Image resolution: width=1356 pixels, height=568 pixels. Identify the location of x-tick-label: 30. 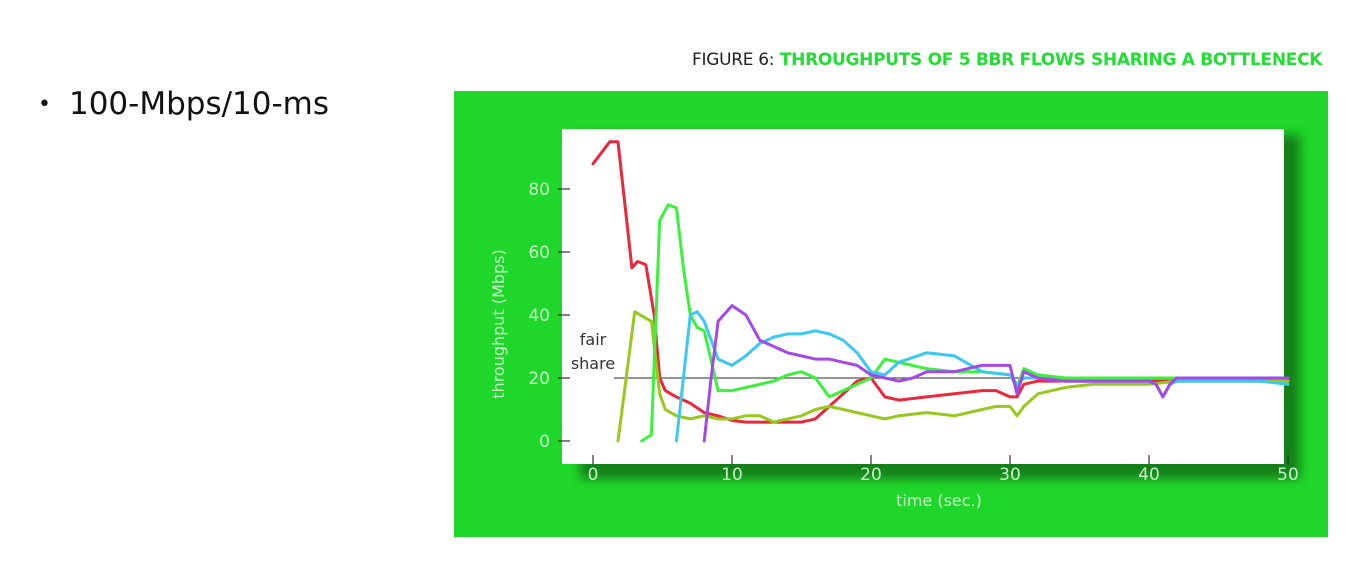
(1010, 475).